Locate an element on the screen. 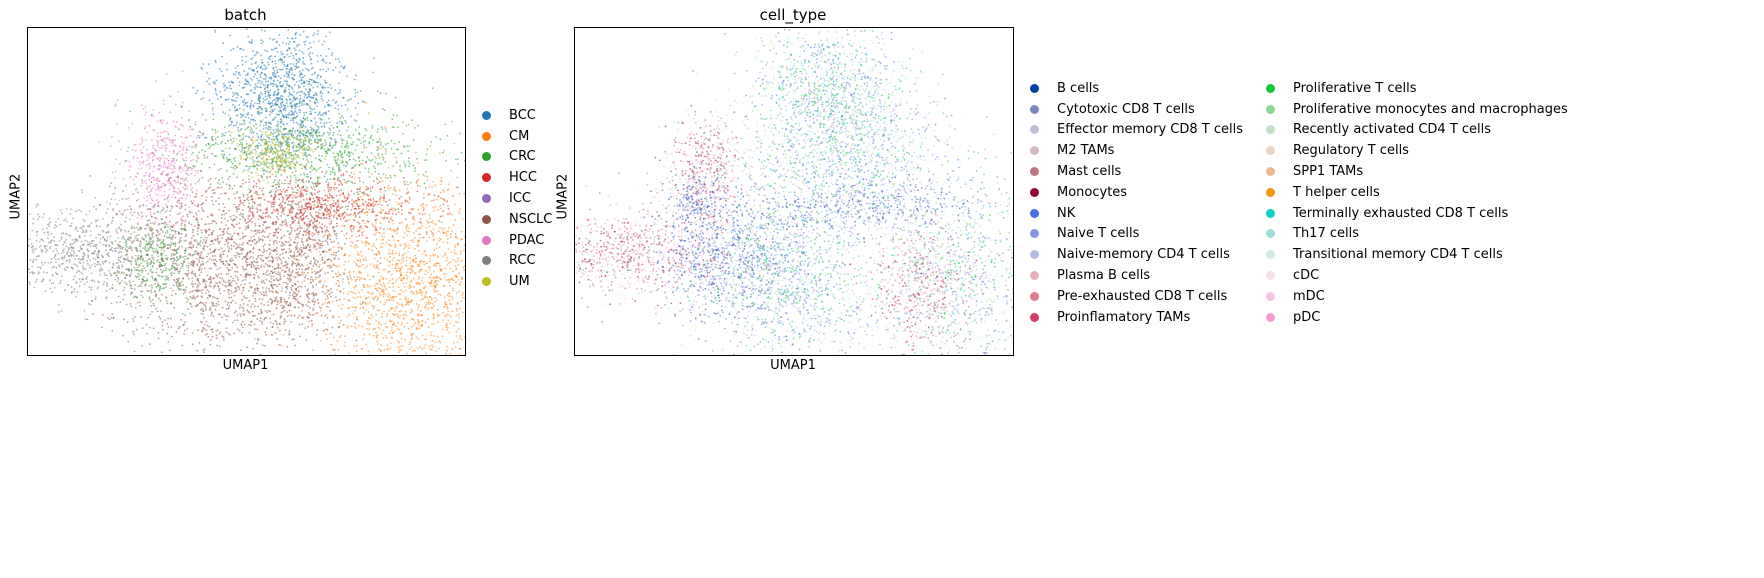  legend-label: Transitional memory CD4 T cells is located at coordinates (1398, 254).